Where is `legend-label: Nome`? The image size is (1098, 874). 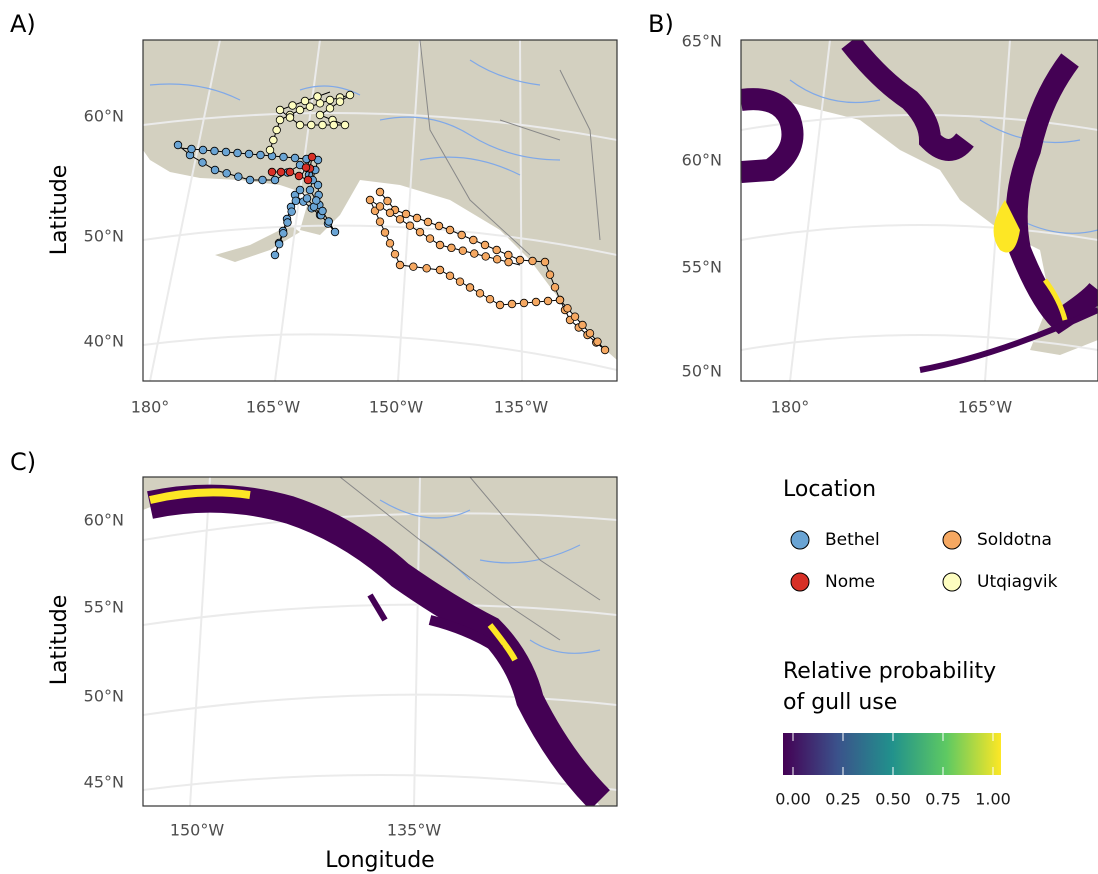
legend-label: Nome is located at coordinates (850, 582).